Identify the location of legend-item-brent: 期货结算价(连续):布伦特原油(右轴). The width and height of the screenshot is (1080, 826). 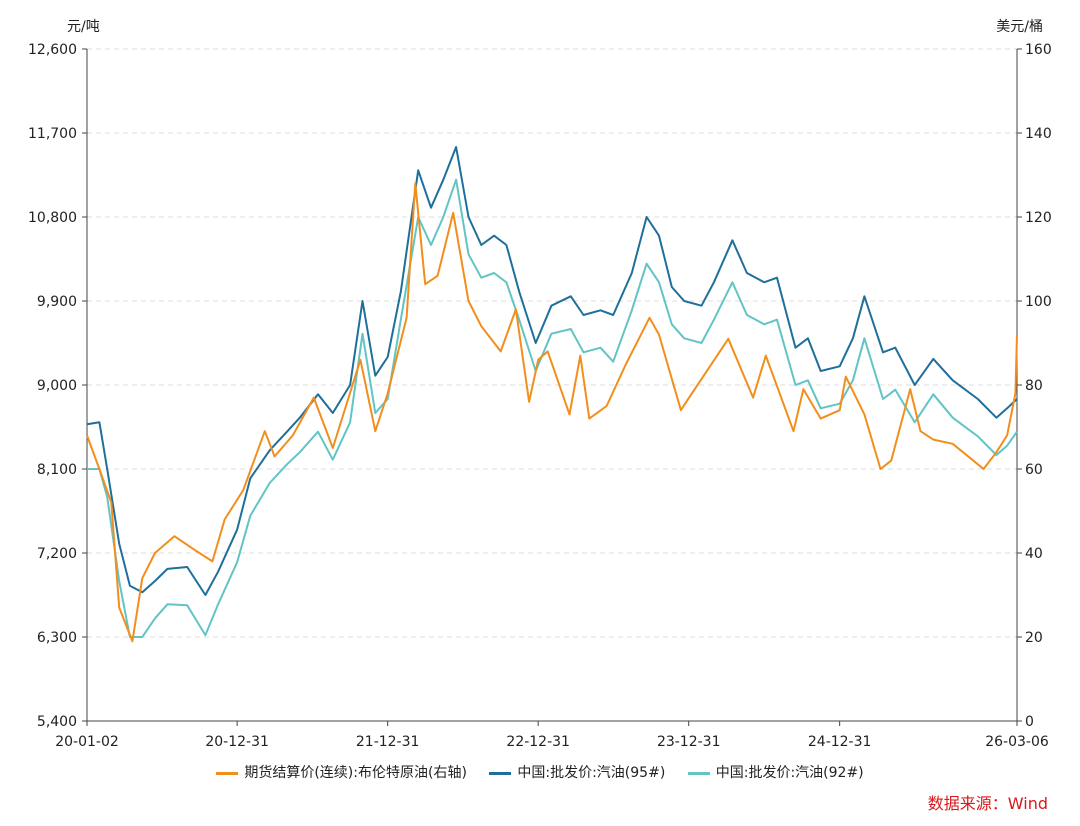
(341, 772).